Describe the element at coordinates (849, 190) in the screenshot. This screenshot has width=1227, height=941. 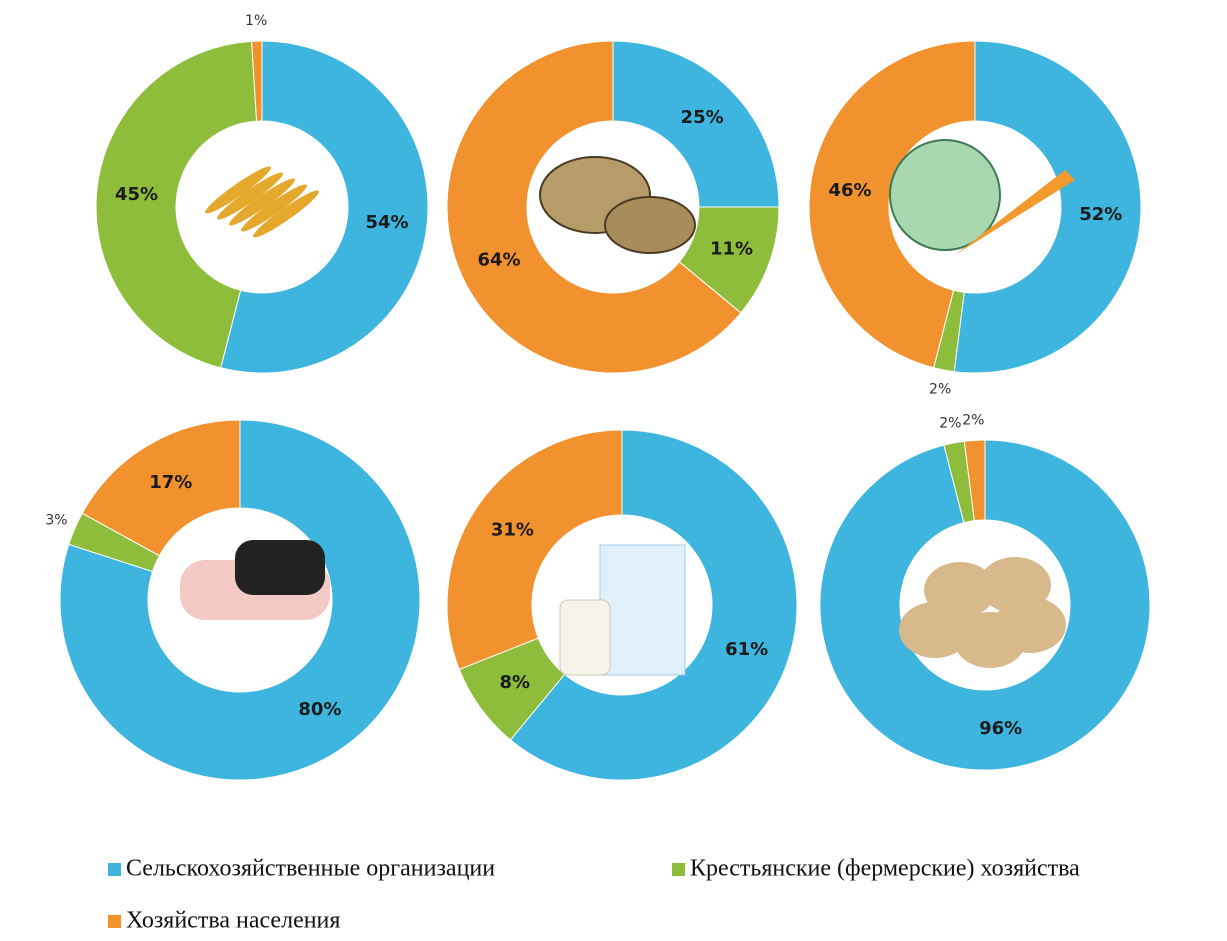
I see `data-label: 46%` at that location.